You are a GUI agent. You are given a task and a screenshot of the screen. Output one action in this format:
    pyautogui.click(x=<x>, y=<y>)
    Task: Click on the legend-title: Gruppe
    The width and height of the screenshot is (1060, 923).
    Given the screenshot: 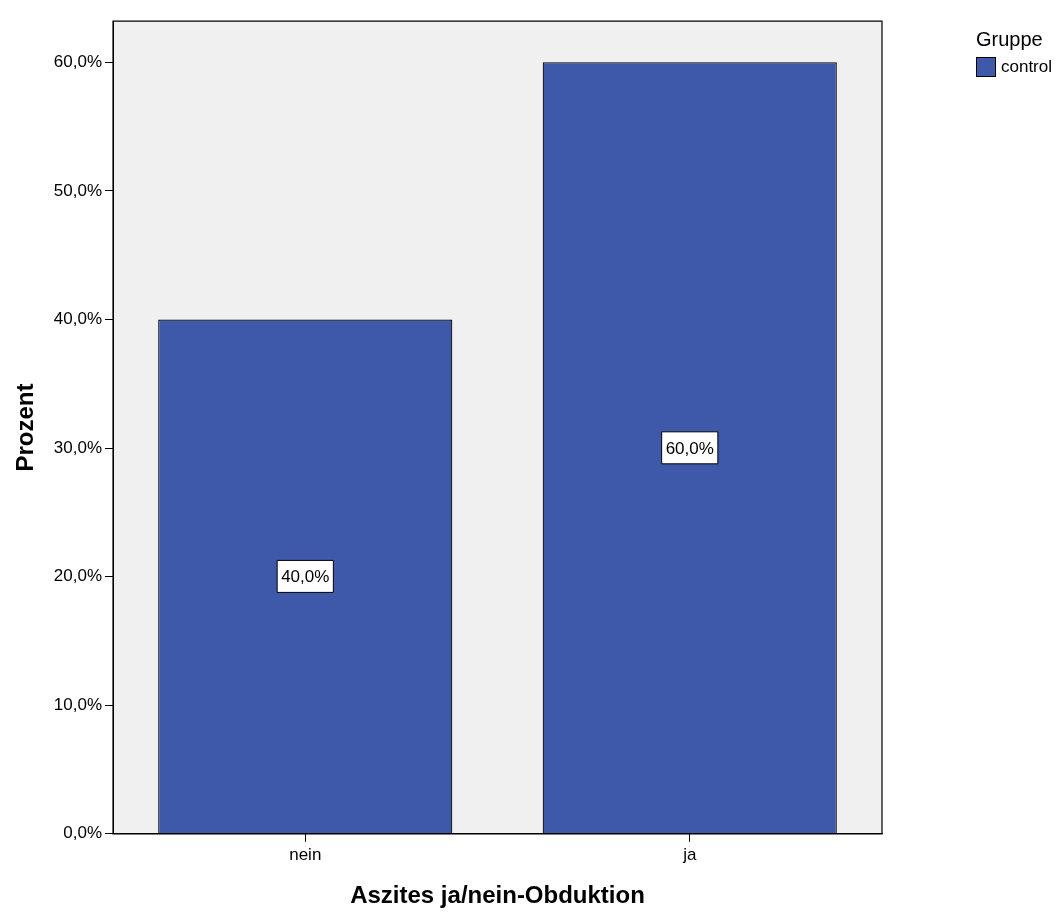 What is the action you would take?
    pyautogui.click(x=1009, y=39)
    